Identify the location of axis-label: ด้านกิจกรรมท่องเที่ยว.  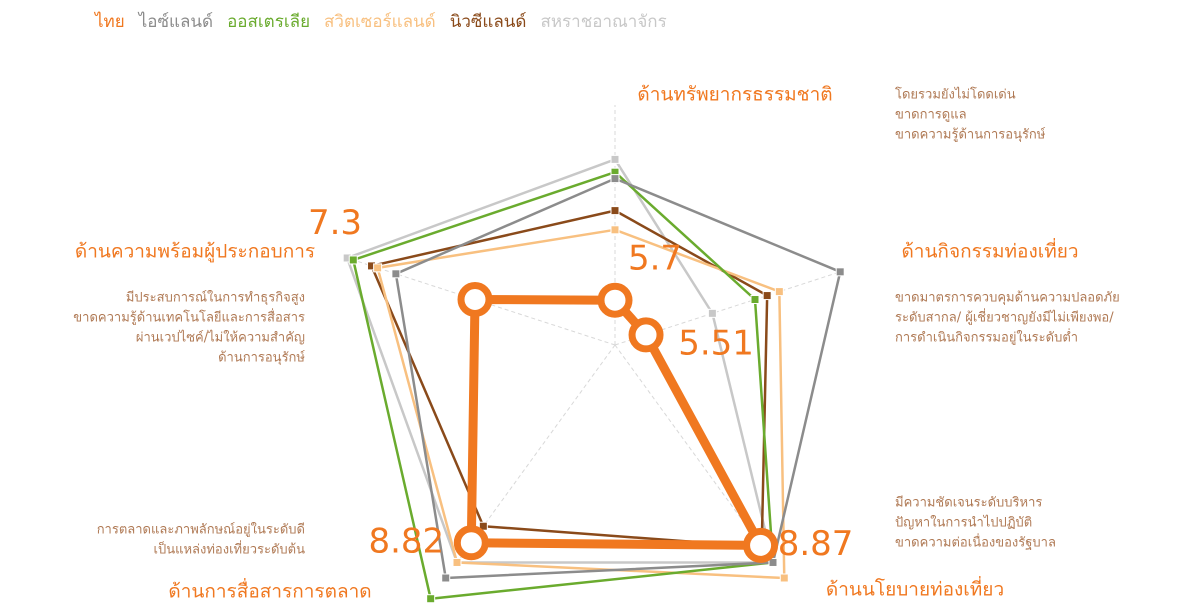
(989, 250).